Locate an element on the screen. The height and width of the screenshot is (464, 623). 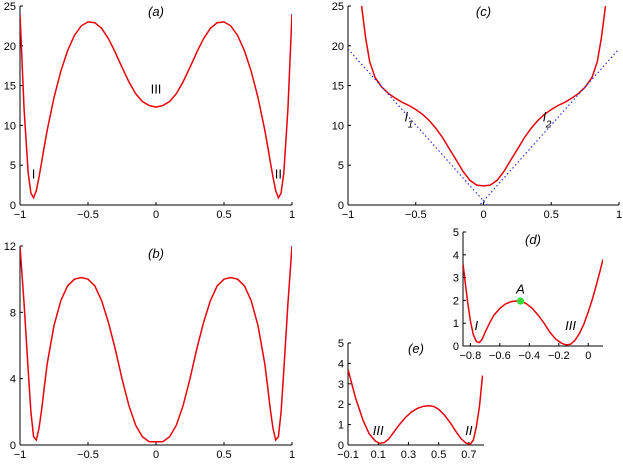
panel-d-label: (d) is located at coordinates (533, 239).